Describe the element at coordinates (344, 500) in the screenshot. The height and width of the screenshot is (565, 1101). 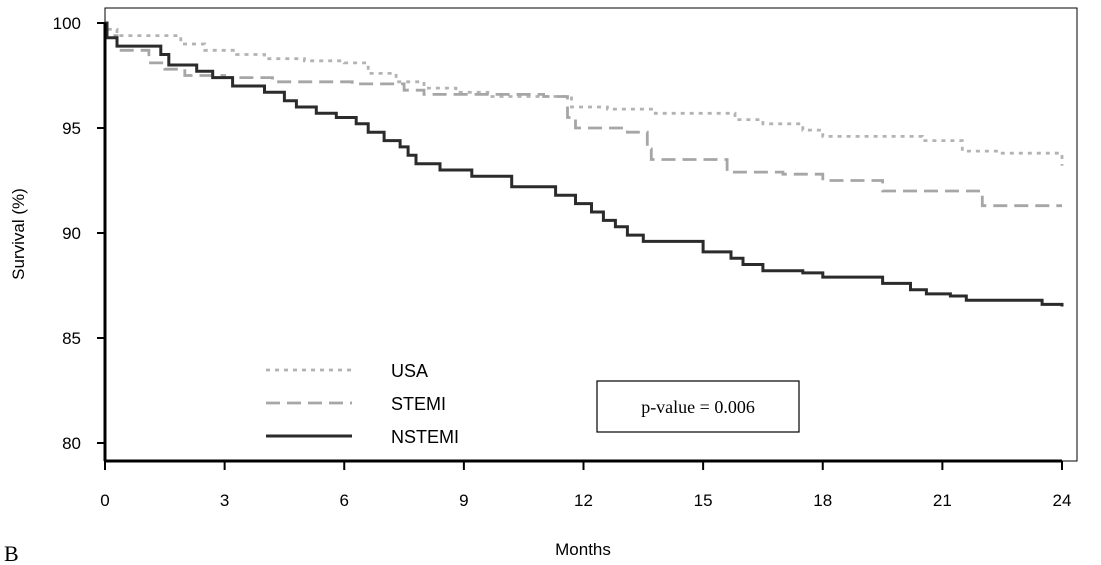
I see `x-tick-label: 6` at that location.